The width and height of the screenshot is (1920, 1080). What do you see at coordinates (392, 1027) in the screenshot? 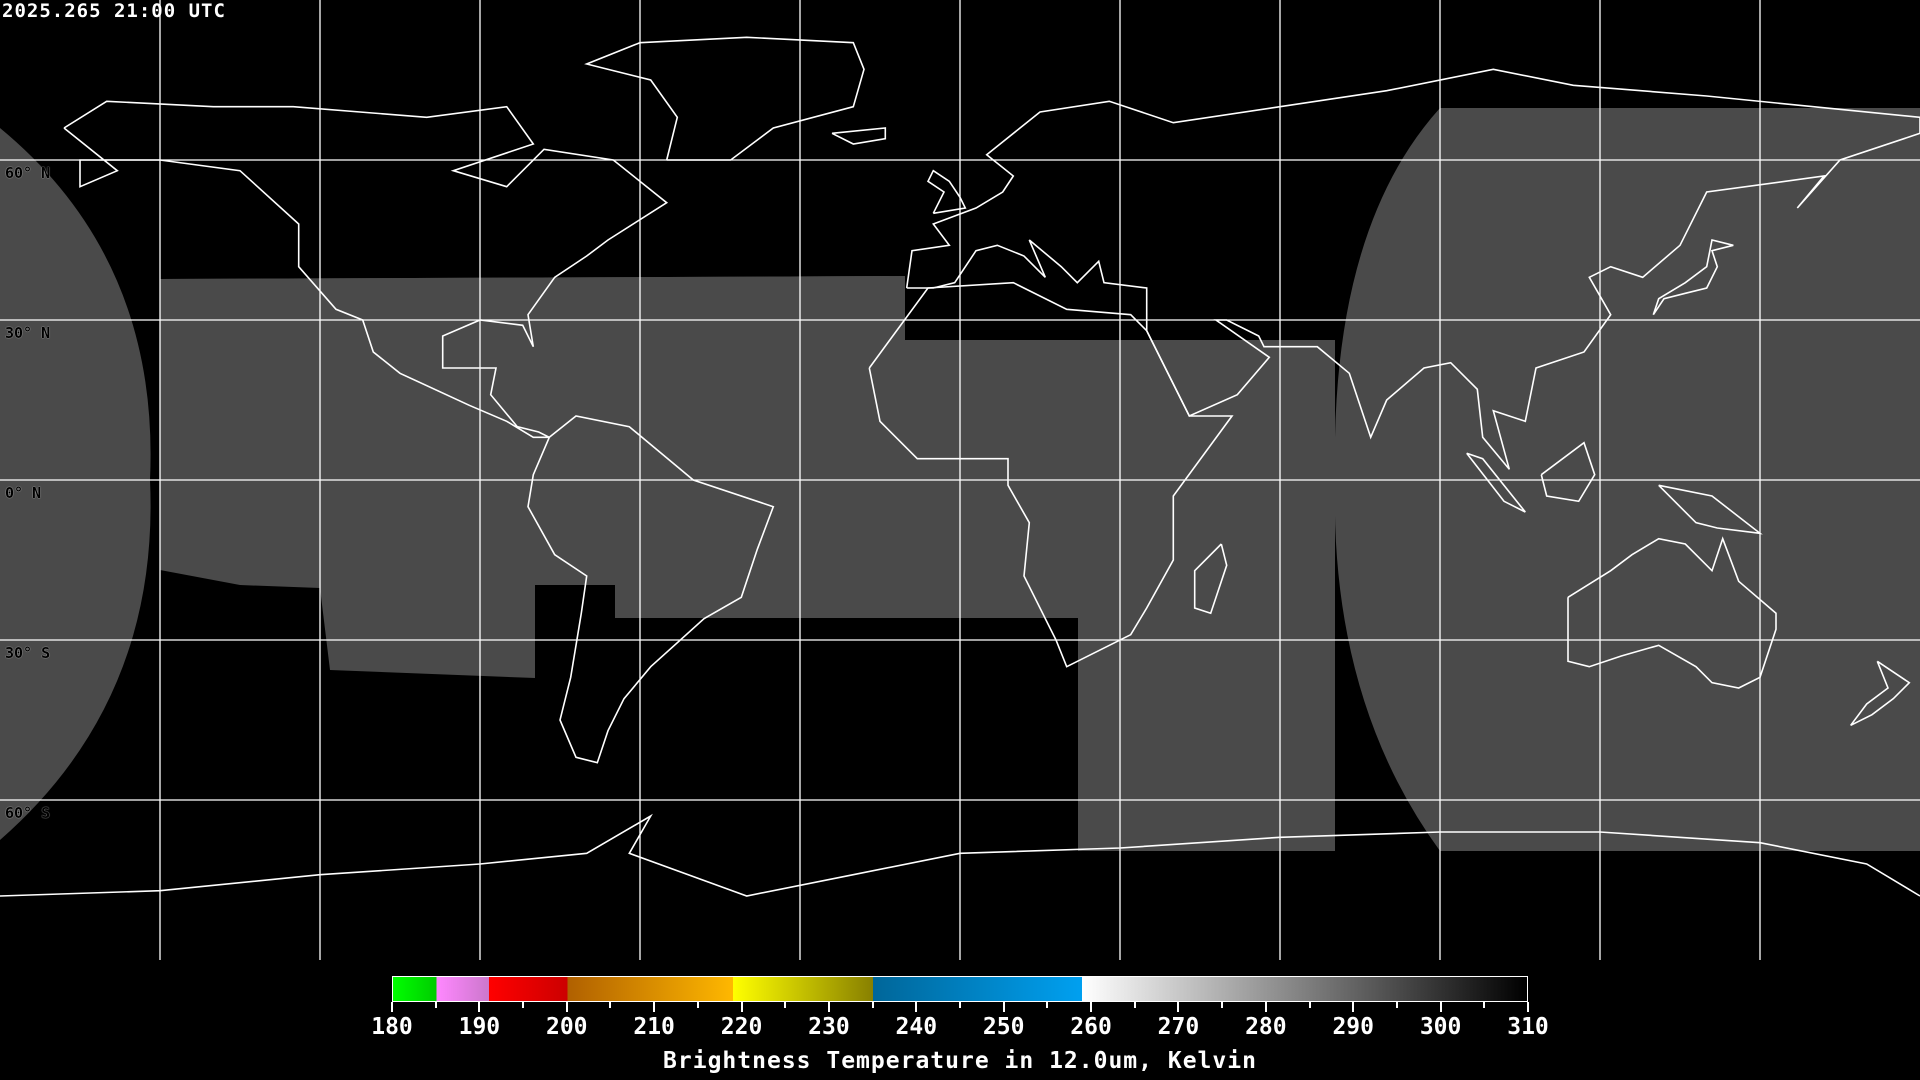
I see `colorbar-tick-label: 180` at bounding box center [392, 1027].